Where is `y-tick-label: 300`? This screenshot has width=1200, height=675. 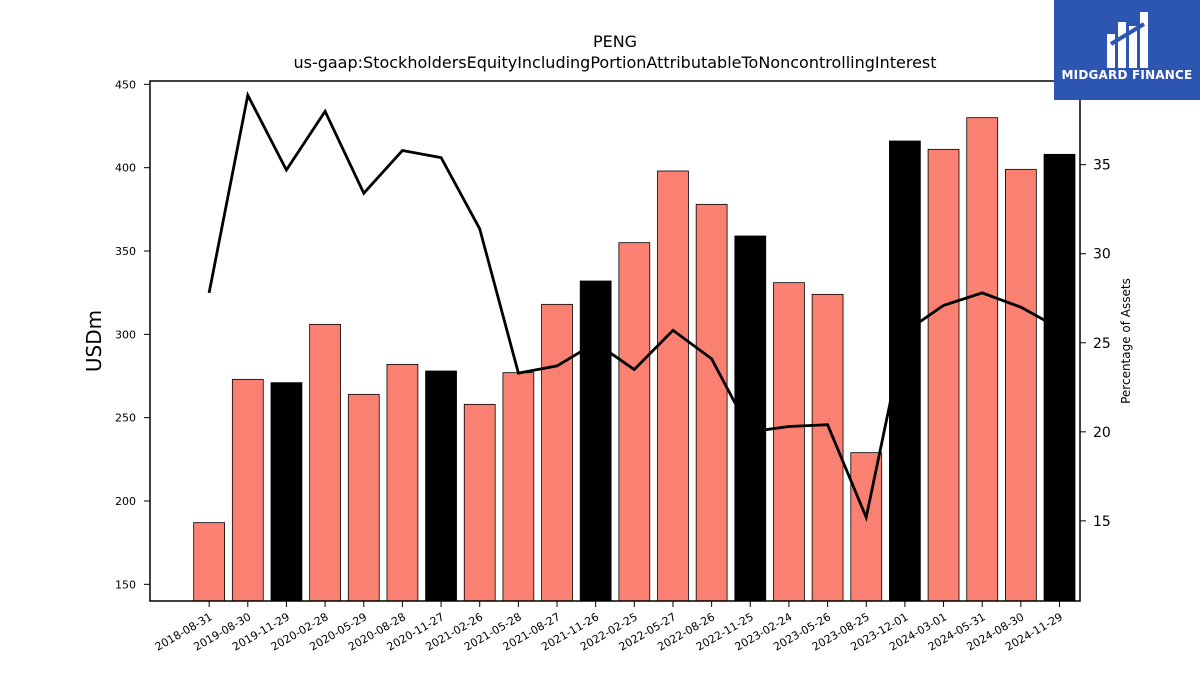 y-tick-label: 300 is located at coordinates (125, 334).